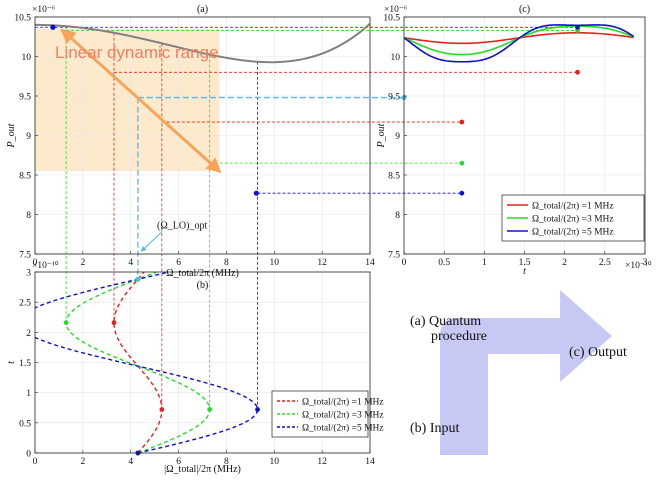  Describe the element at coordinates (202, 9) in the screenshot. I see `panel-a-label: (a)` at that location.